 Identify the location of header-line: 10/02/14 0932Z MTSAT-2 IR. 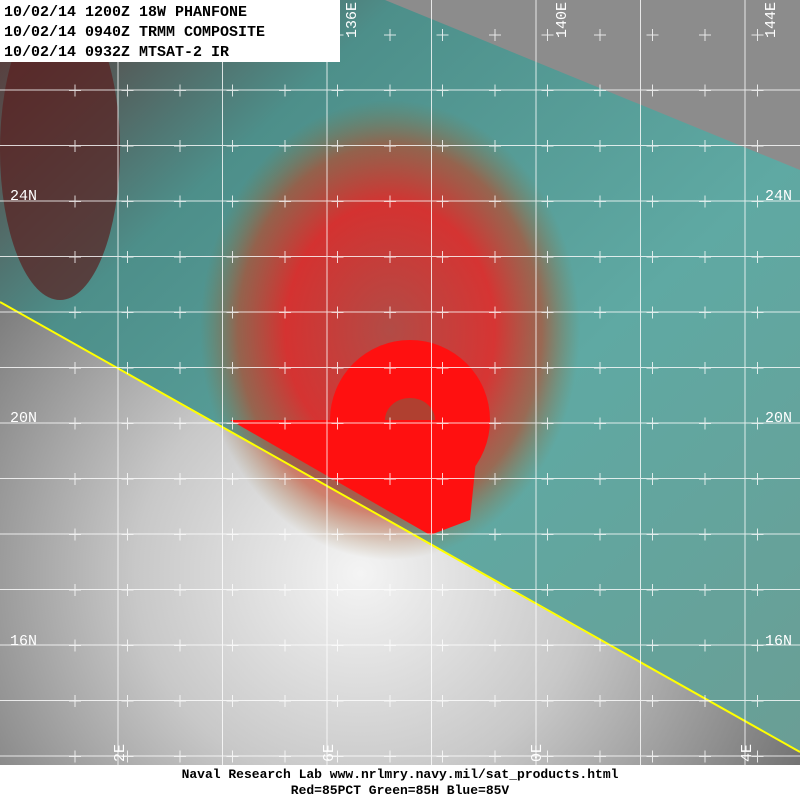
(116, 52).